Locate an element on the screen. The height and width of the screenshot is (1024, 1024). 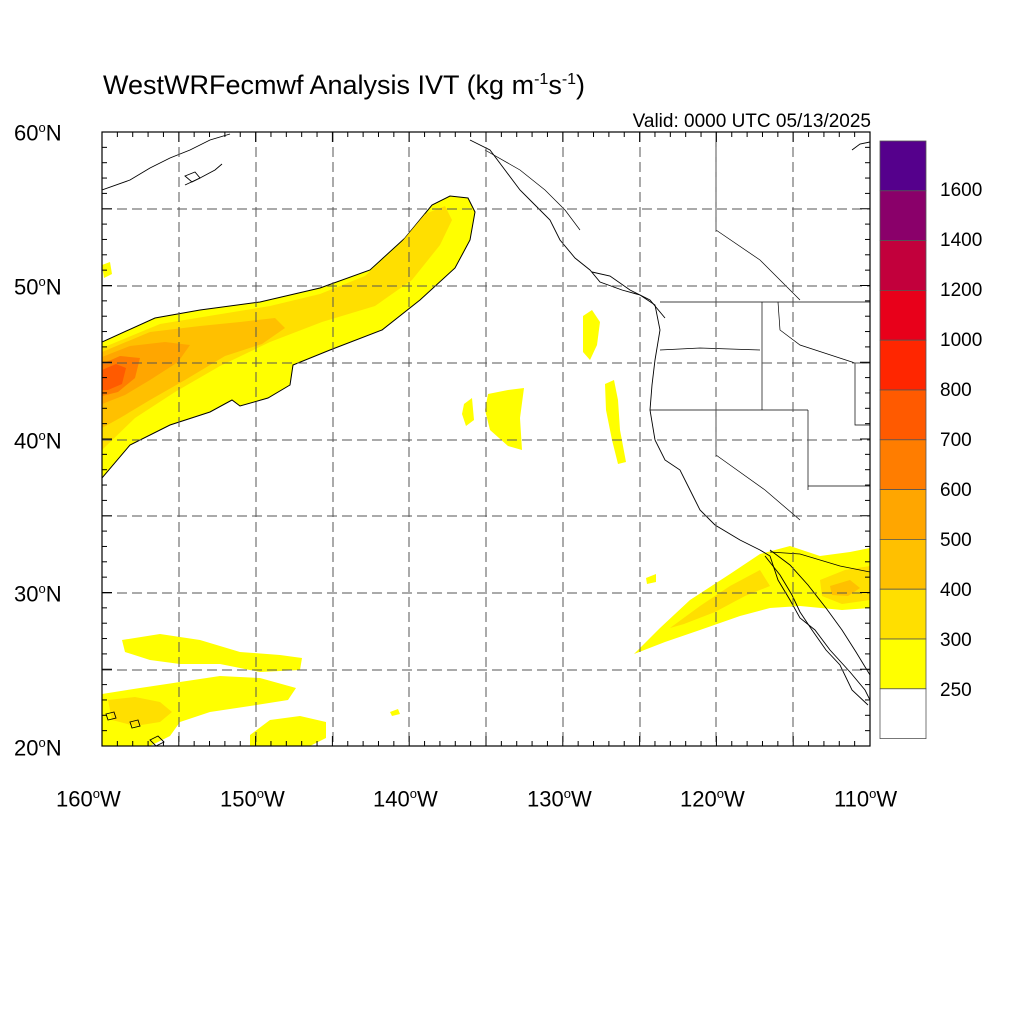
colorbar-label-1200: 1200 is located at coordinates (961, 290).